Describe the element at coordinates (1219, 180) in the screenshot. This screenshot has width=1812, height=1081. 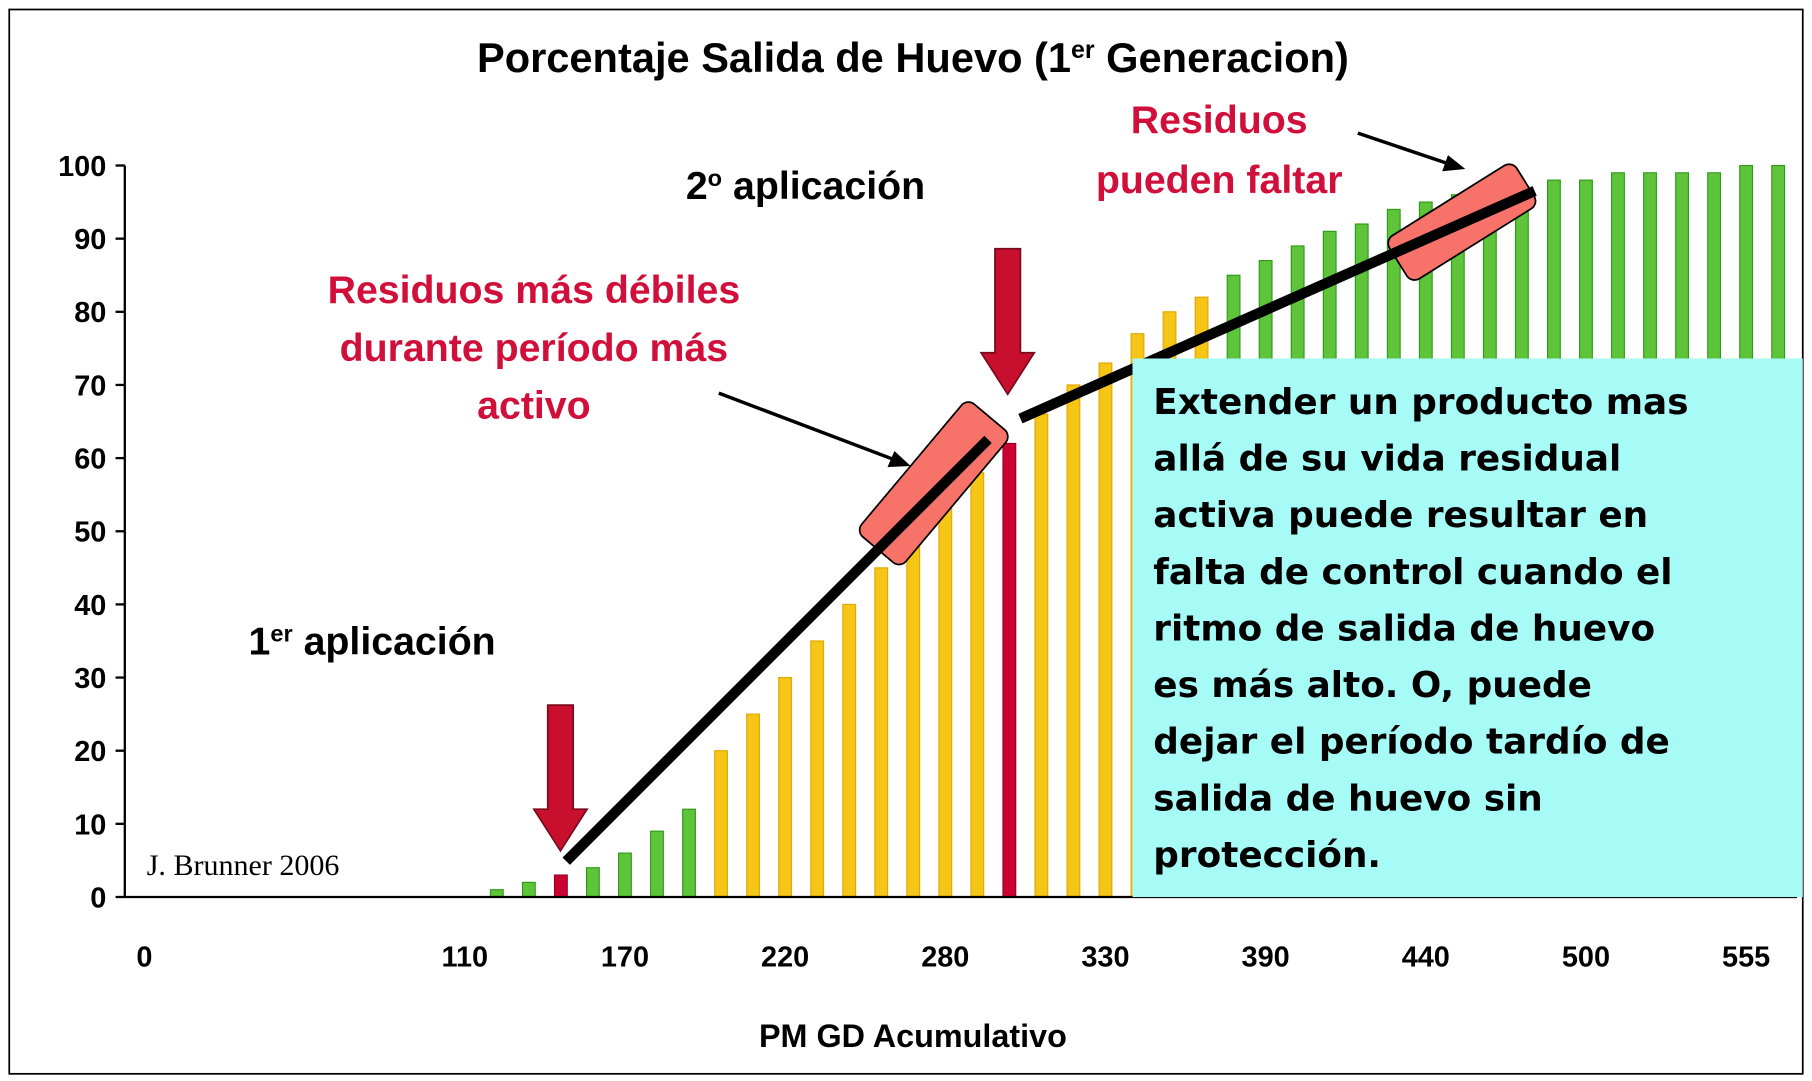
I see `callout: pueden faltar` at that location.